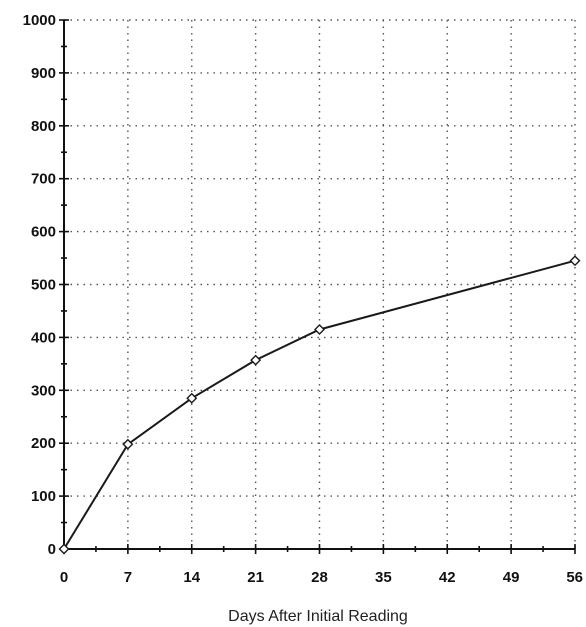 This screenshot has width=586, height=627. Describe the element at coordinates (383, 577) in the screenshot. I see `x-tick-label: 35` at that location.